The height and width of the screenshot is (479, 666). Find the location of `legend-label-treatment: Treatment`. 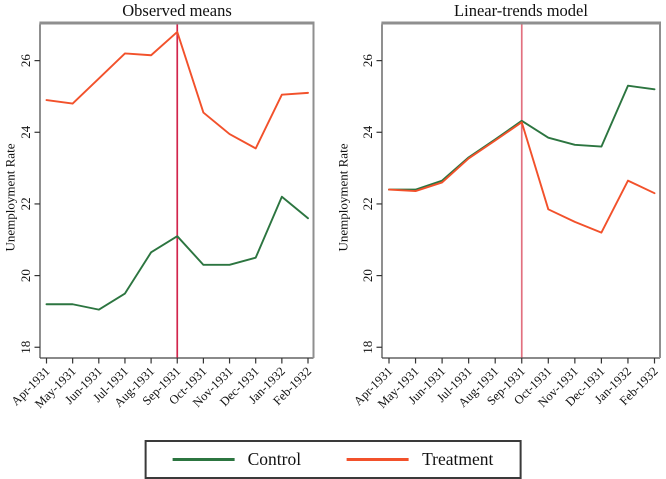

legend-label-treatment: Treatment is located at coordinates (458, 459).